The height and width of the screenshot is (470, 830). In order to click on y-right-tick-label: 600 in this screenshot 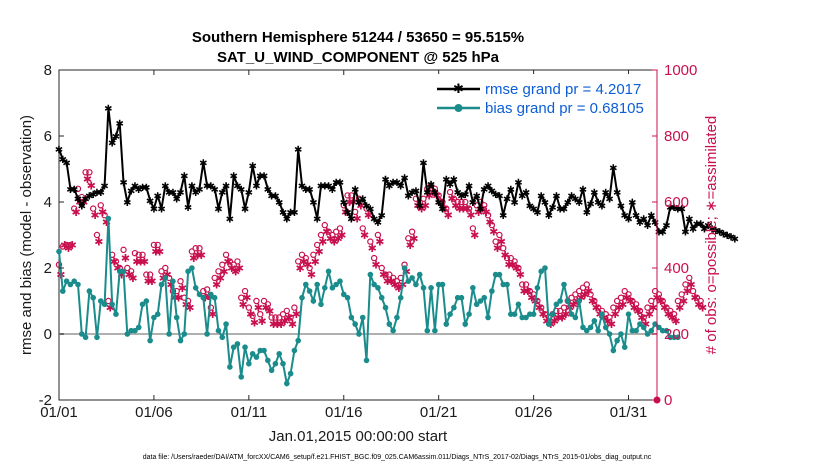, I will do `click(676, 202)`.